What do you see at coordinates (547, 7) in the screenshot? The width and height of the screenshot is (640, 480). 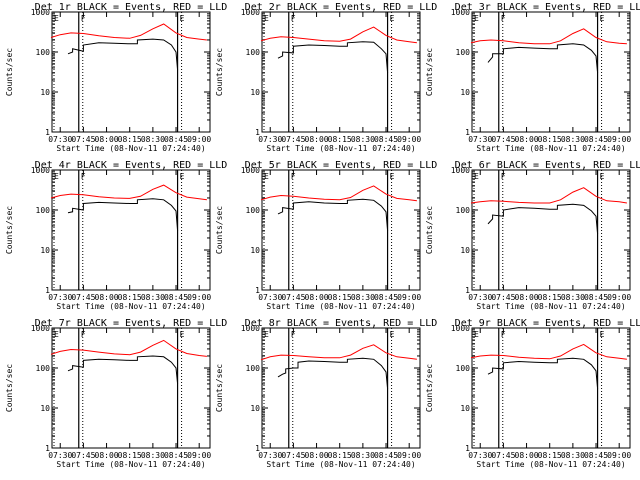 I see `chart-title: Det 3r_BLACK = Events, RED = LLD` at bounding box center [547, 7].